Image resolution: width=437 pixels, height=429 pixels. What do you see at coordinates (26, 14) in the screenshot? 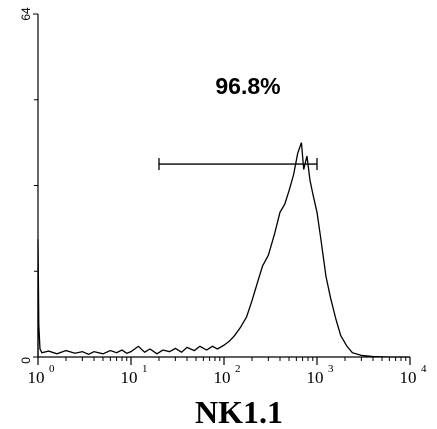
I see `y-tick-label: 64` at bounding box center [26, 14].